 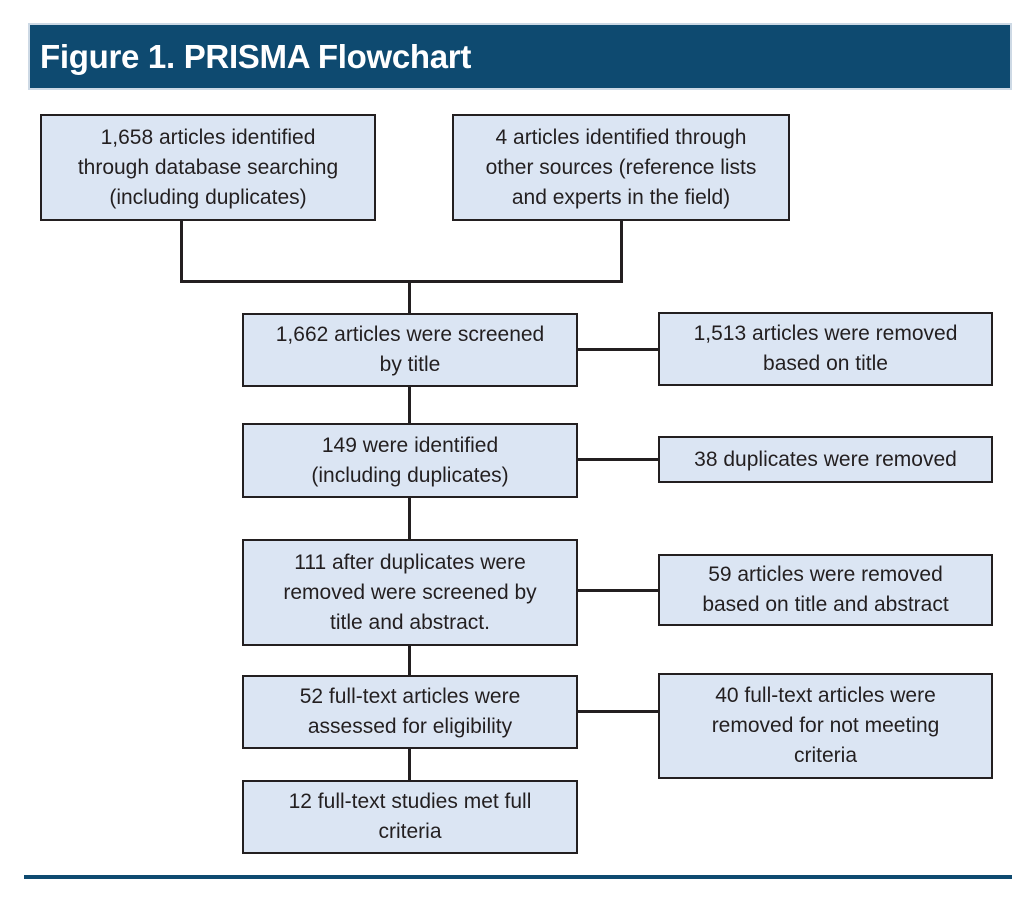 What do you see at coordinates (520, 56) in the screenshot?
I see `figure-title-bar: Figure 1. PRISMA Flowchart` at bounding box center [520, 56].